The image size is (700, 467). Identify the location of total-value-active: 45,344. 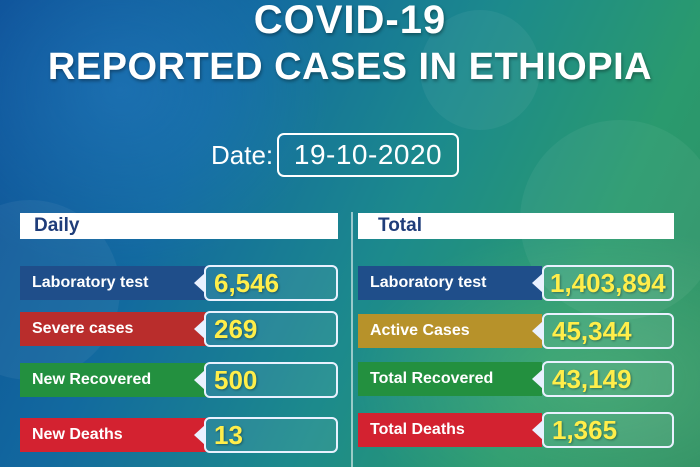
(592, 331).